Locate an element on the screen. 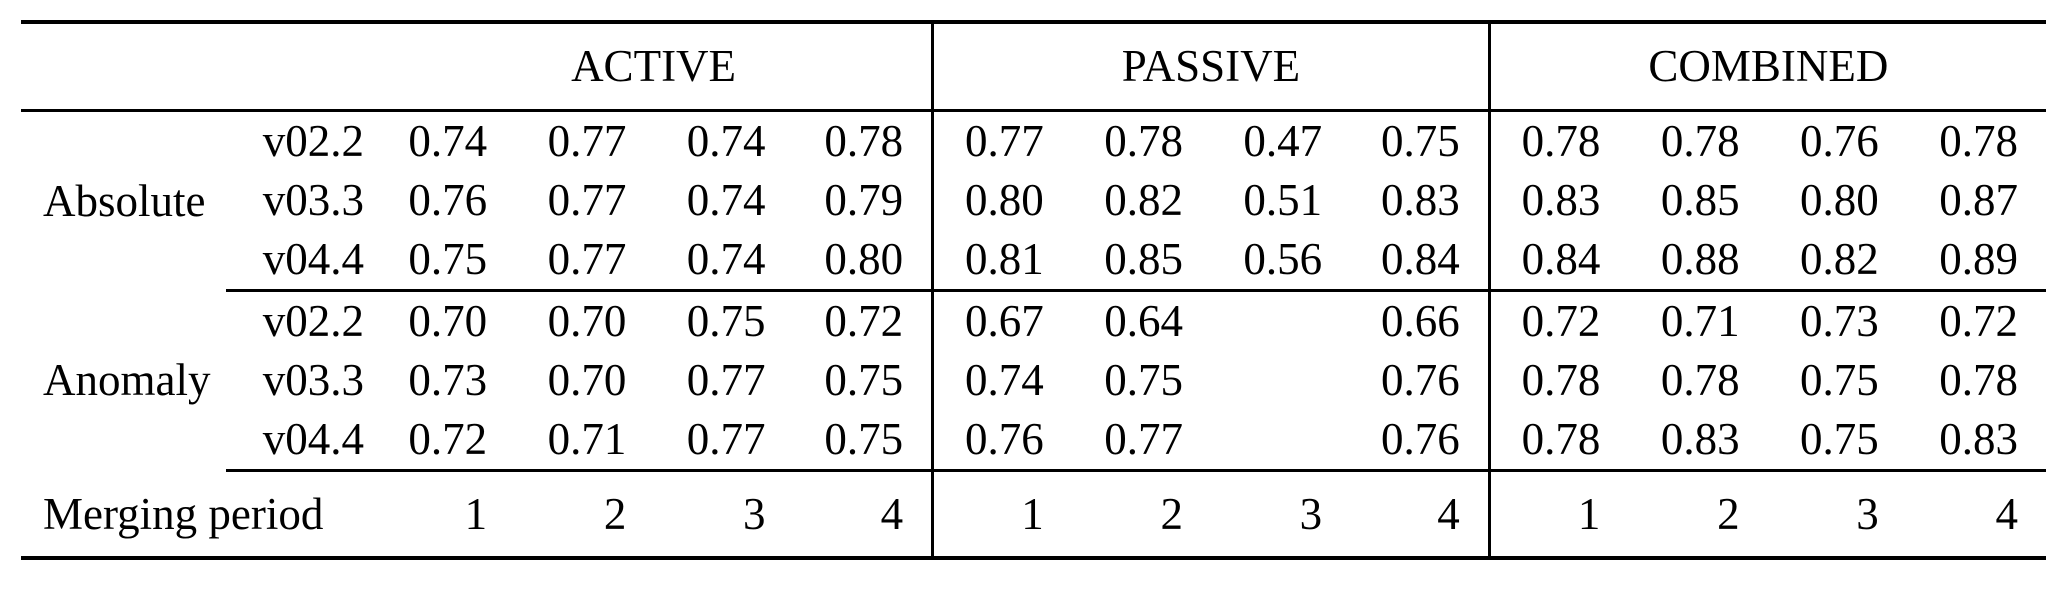 Image resolution: width=2067 pixels, height=599 pixels. section-header-active: ACTIVE is located at coordinates (654, 67).